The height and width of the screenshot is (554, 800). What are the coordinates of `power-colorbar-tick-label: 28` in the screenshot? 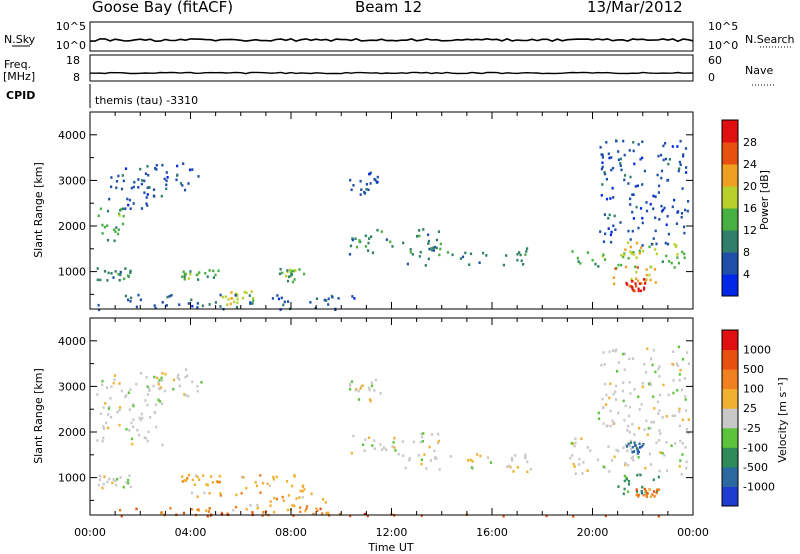 It's located at (750, 142).